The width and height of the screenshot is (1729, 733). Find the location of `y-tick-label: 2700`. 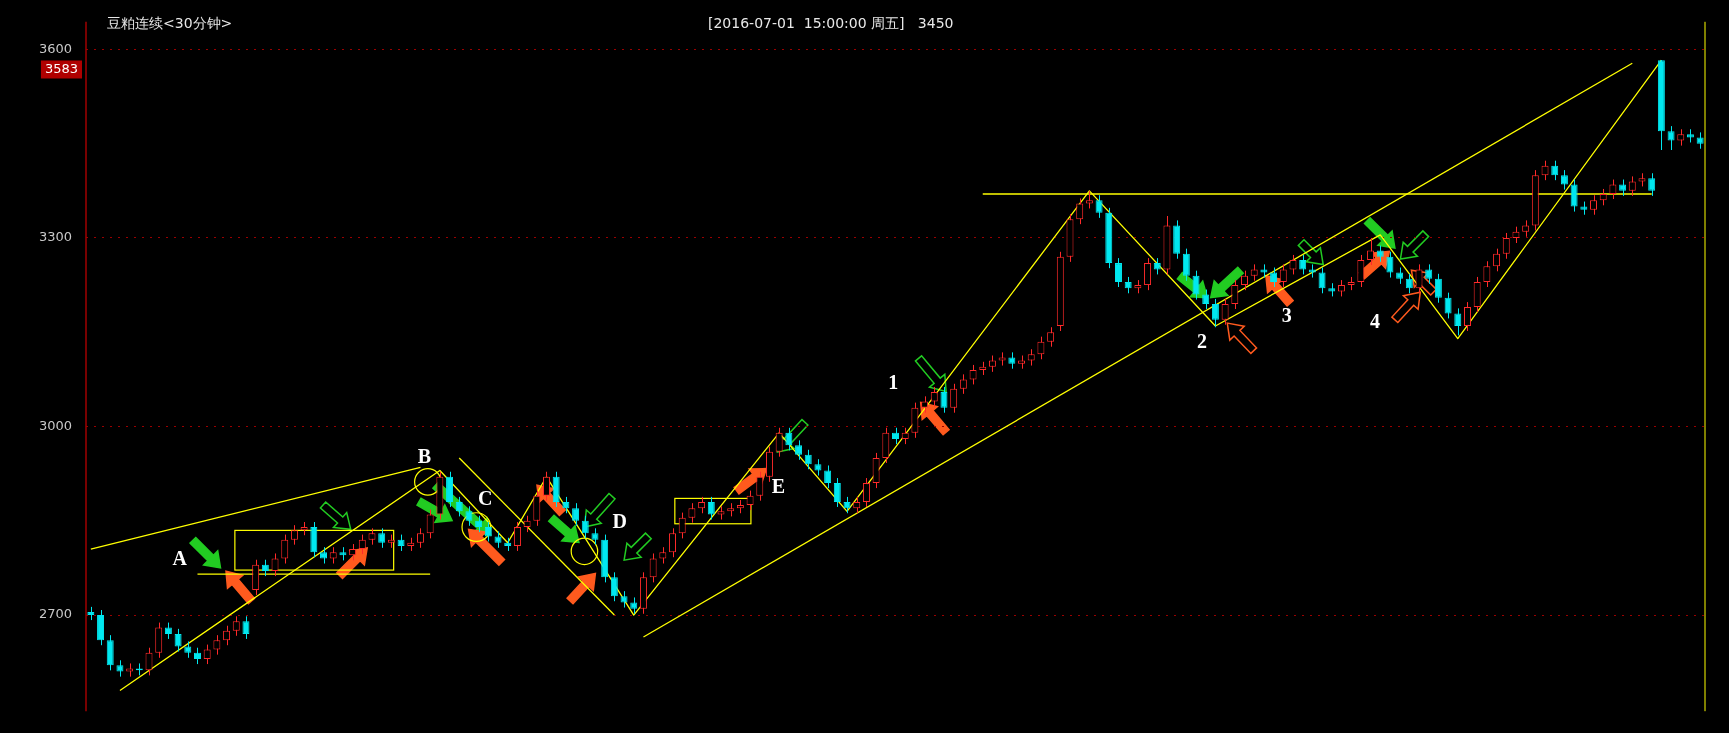

y-tick-label: 2700 is located at coordinates (55, 614).